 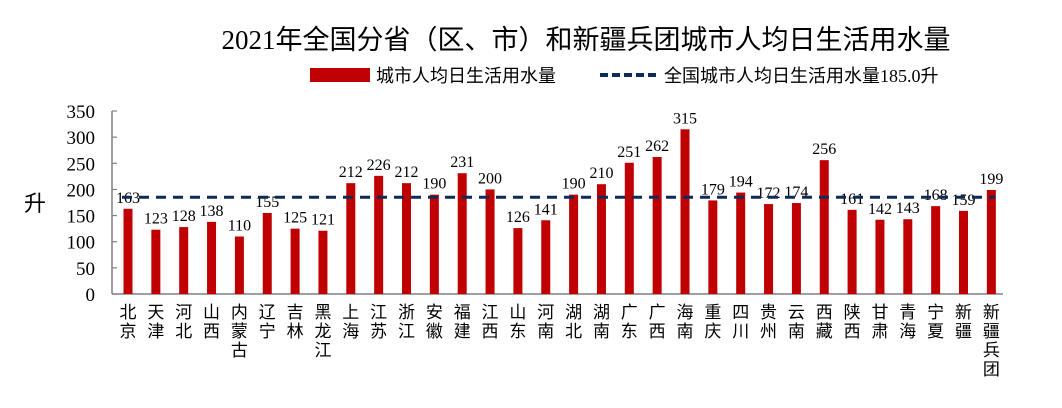 I want to click on x-category-label: 蒙, so click(x=239, y=332).